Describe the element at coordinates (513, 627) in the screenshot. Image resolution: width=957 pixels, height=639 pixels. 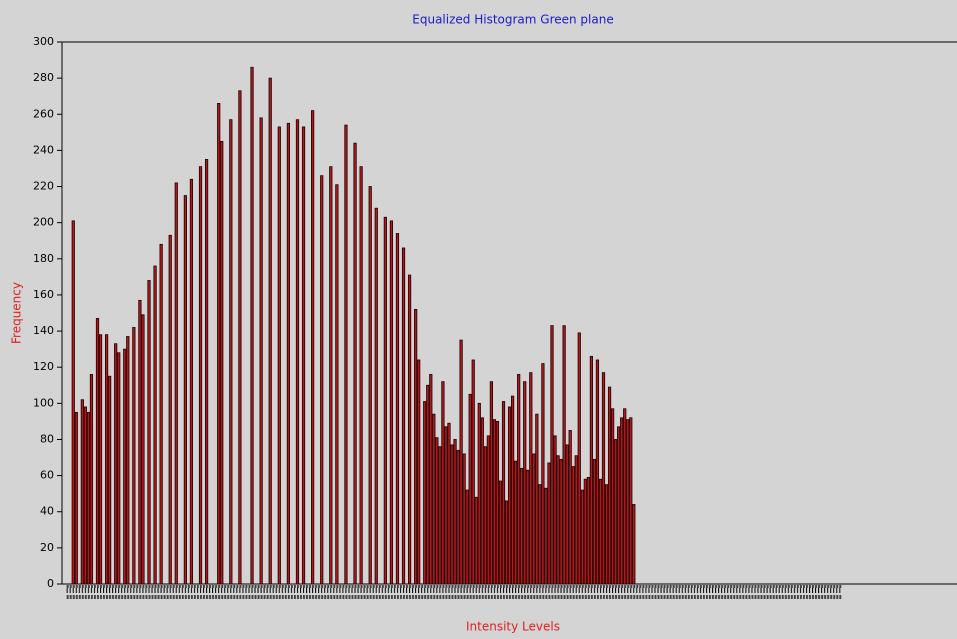
I see `x-axis-label: Intensity Levels` at that location.